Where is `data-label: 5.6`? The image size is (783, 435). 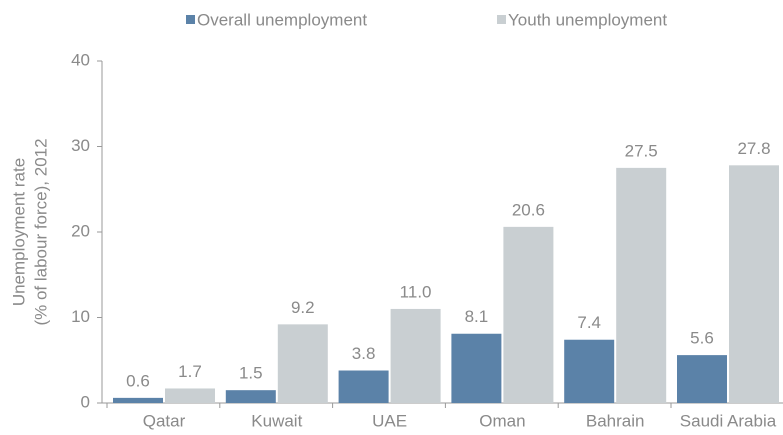
data-label: 5.6 is located at coordinates (702, 338).